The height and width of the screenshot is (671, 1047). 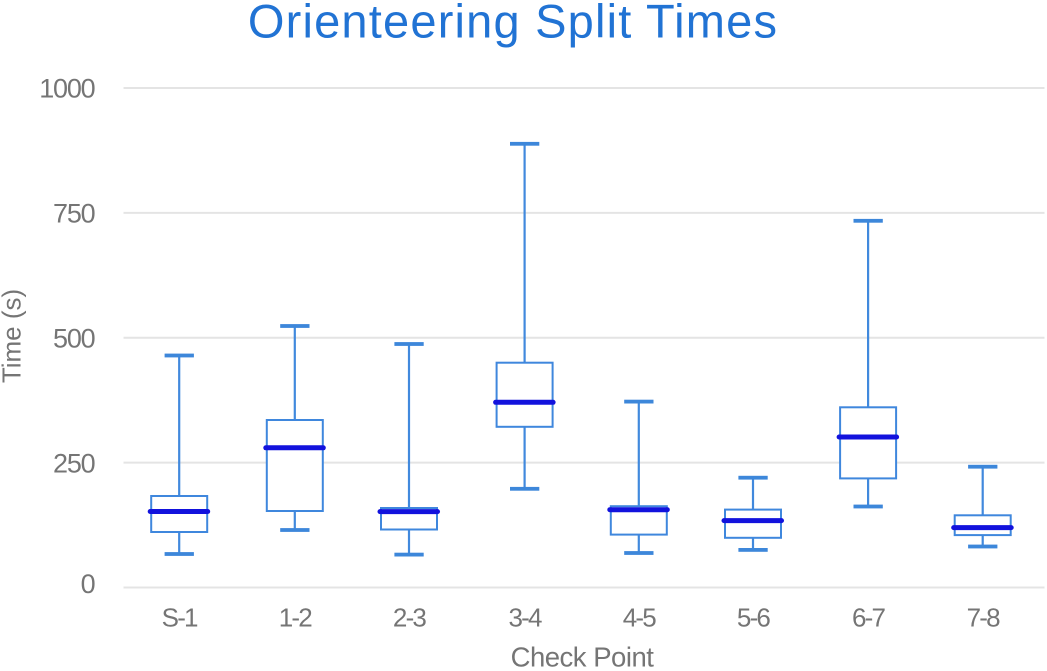 What do you see at coordinates (640, 618) in the screenshot?
I see `svg-text: 4-5` at bounding box center [640, 618].